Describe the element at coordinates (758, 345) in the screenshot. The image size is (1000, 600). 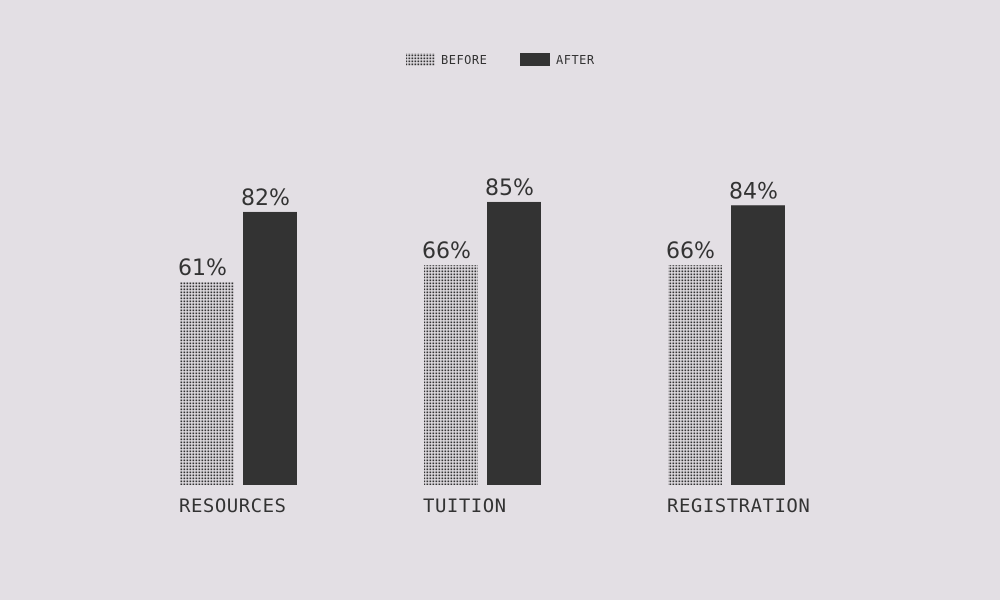
I see `bar-registration-after` at that location.